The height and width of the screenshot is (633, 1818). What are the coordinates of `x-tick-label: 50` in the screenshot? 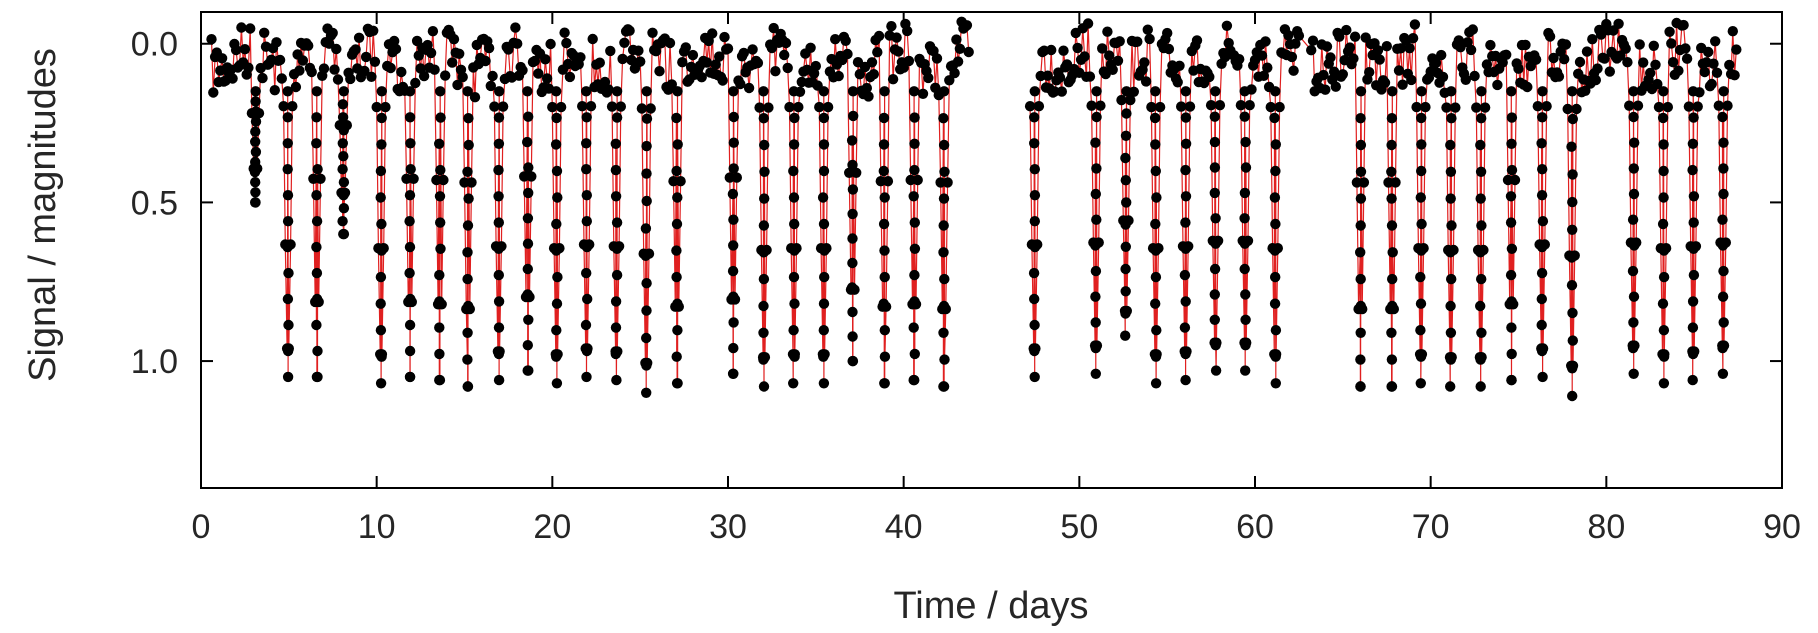 It's located at (1079, 527).